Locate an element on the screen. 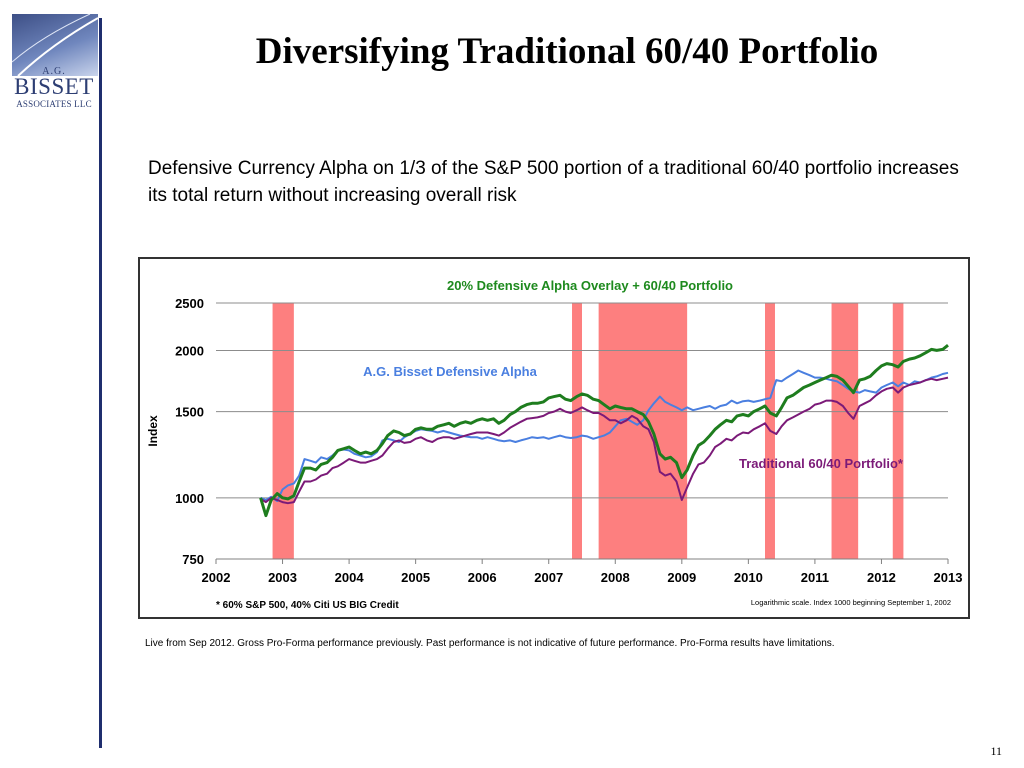  page-number: 11 is located at coordinates (996, 751).